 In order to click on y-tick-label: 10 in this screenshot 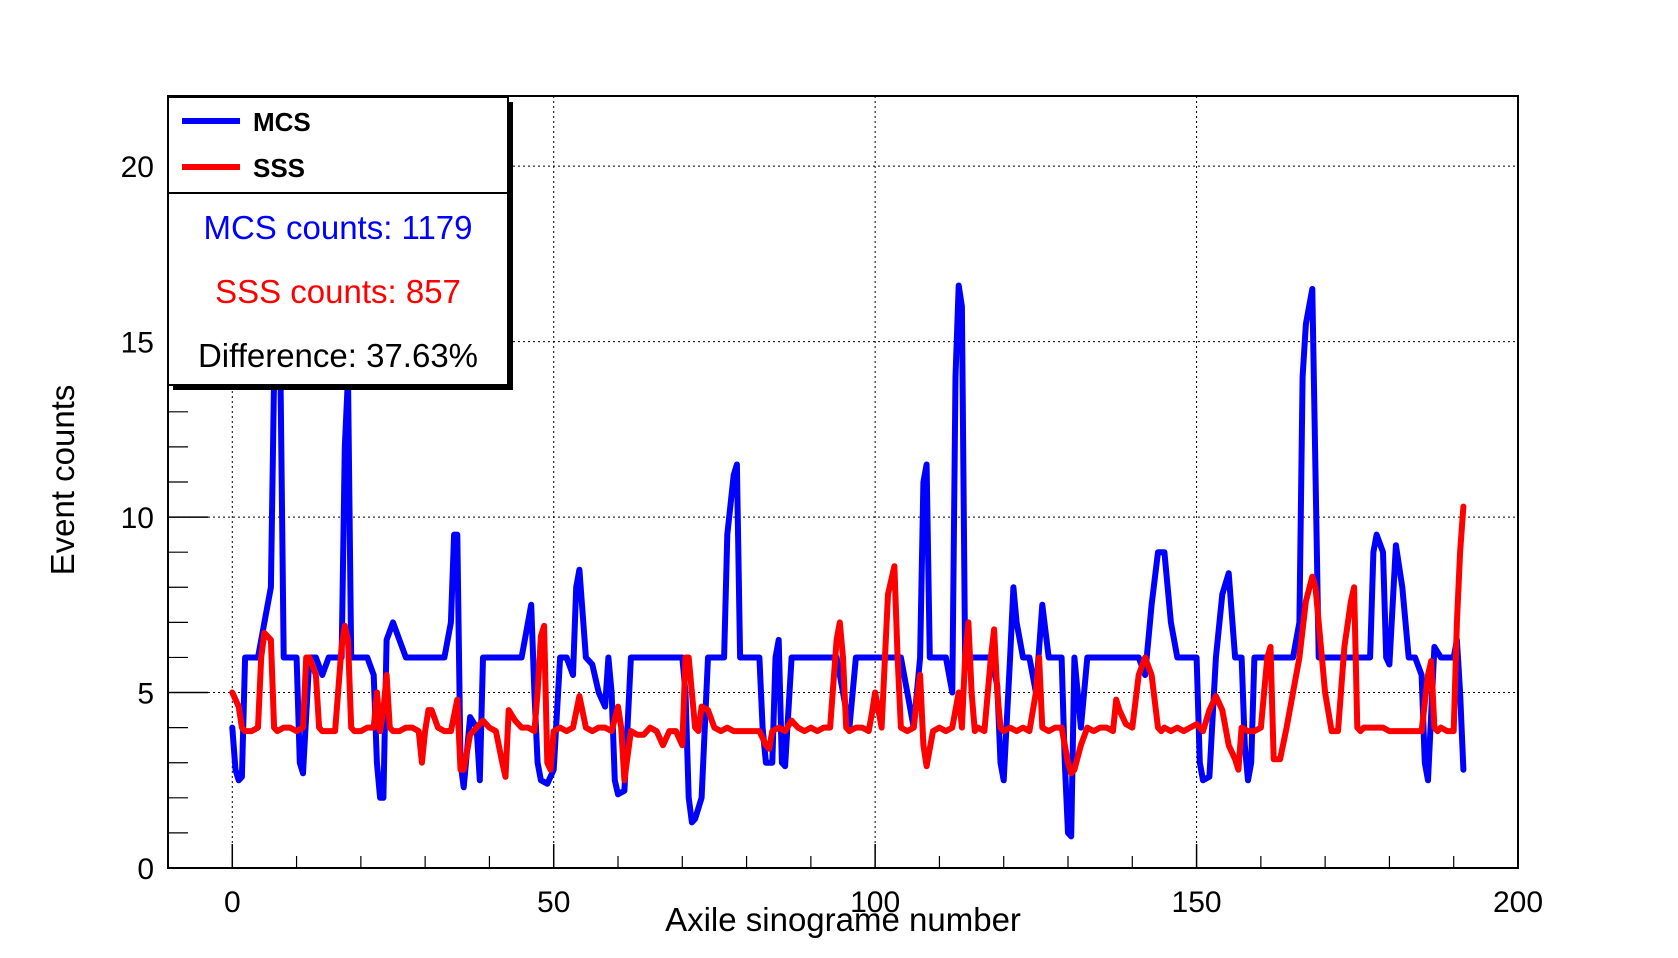, I will do `click(137, 518)`.